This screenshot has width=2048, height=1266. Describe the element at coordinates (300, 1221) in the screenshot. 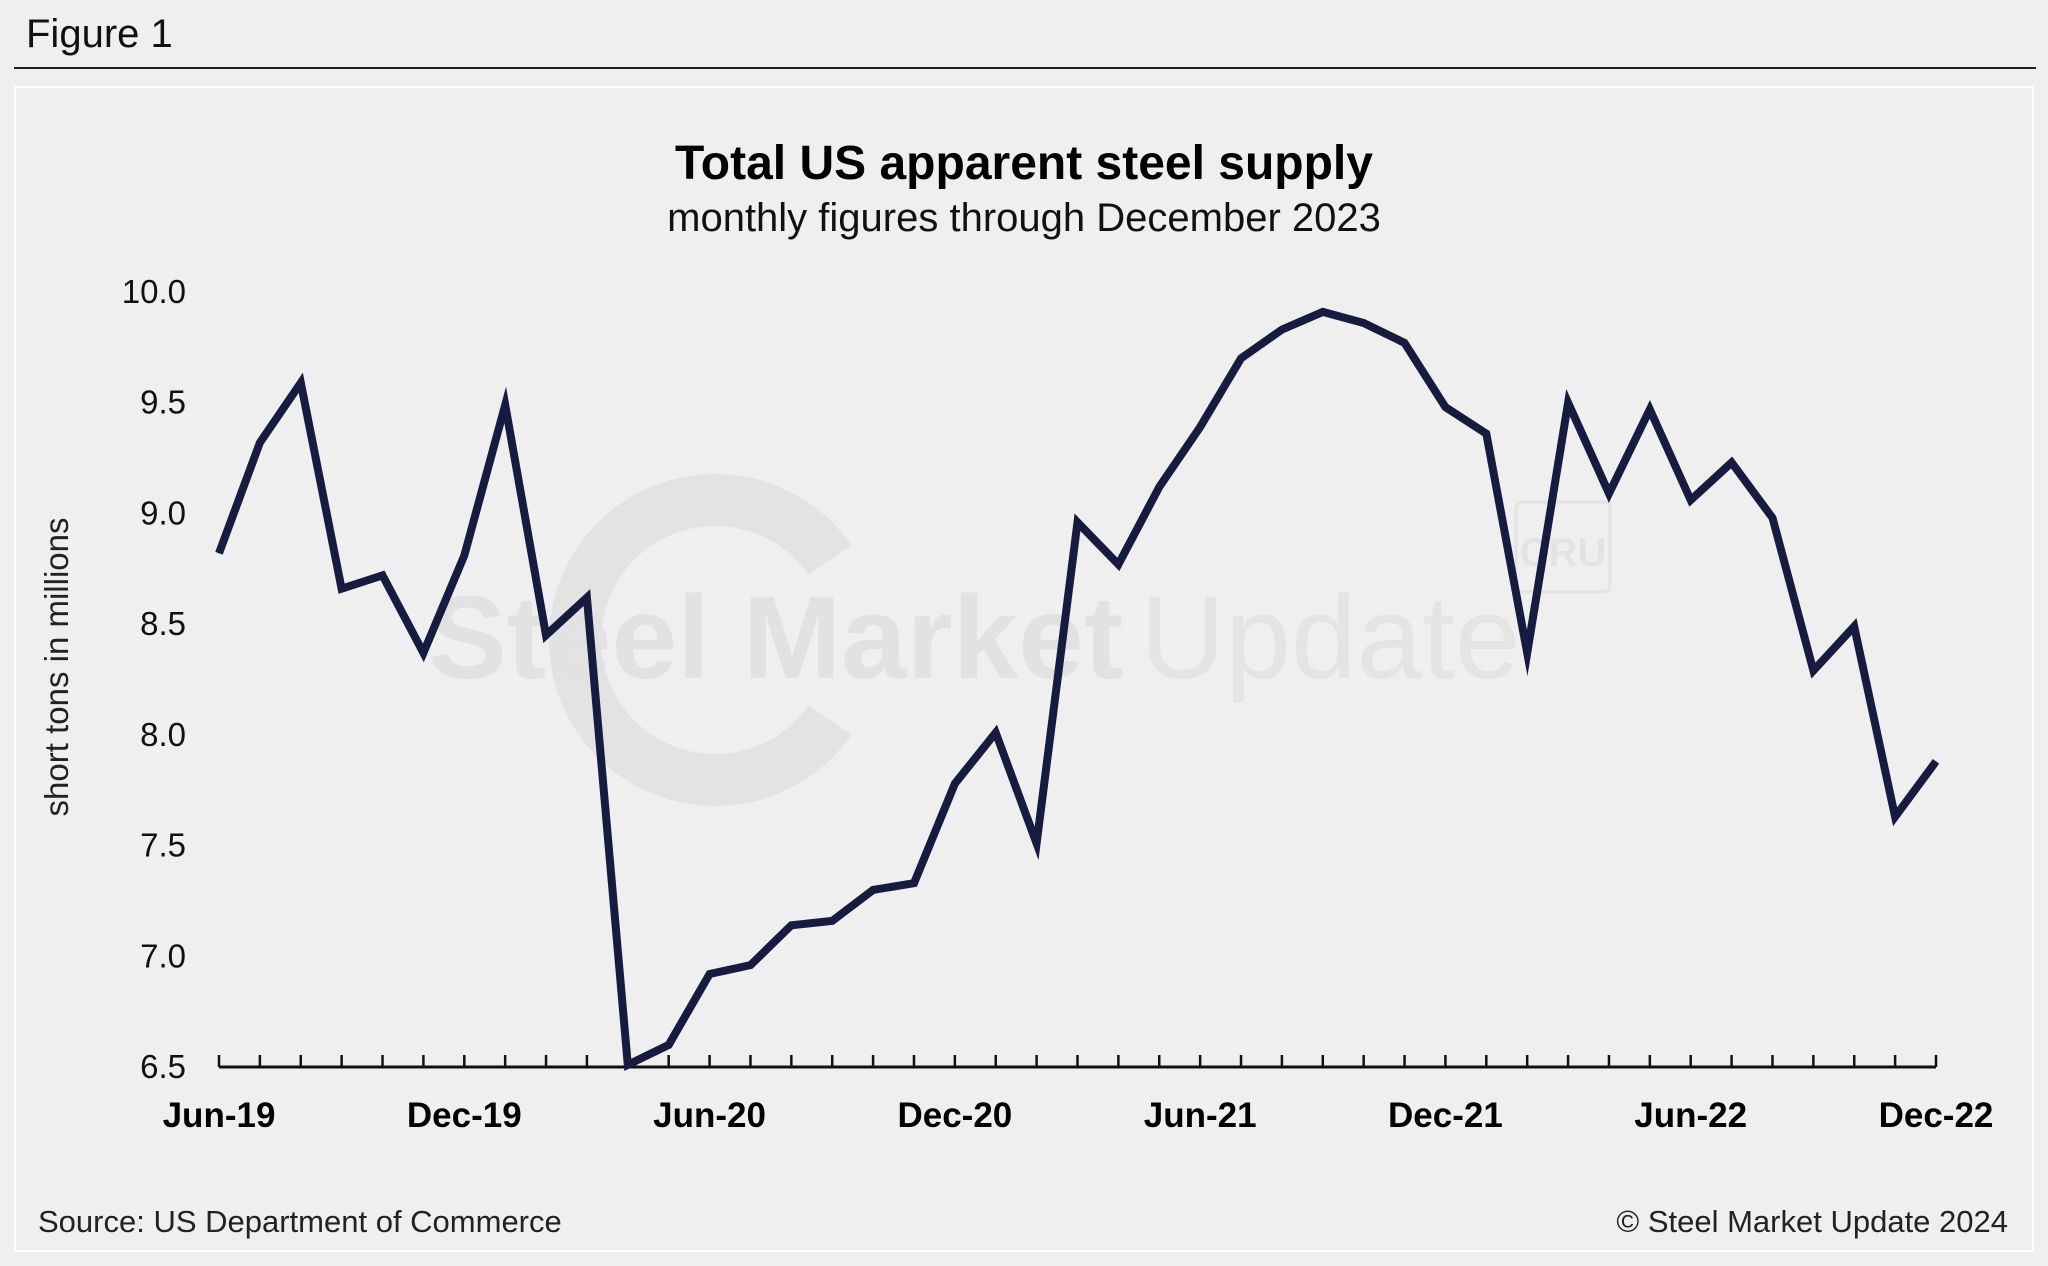

I see `source-note: Source: US Department of Commerce` at that location.